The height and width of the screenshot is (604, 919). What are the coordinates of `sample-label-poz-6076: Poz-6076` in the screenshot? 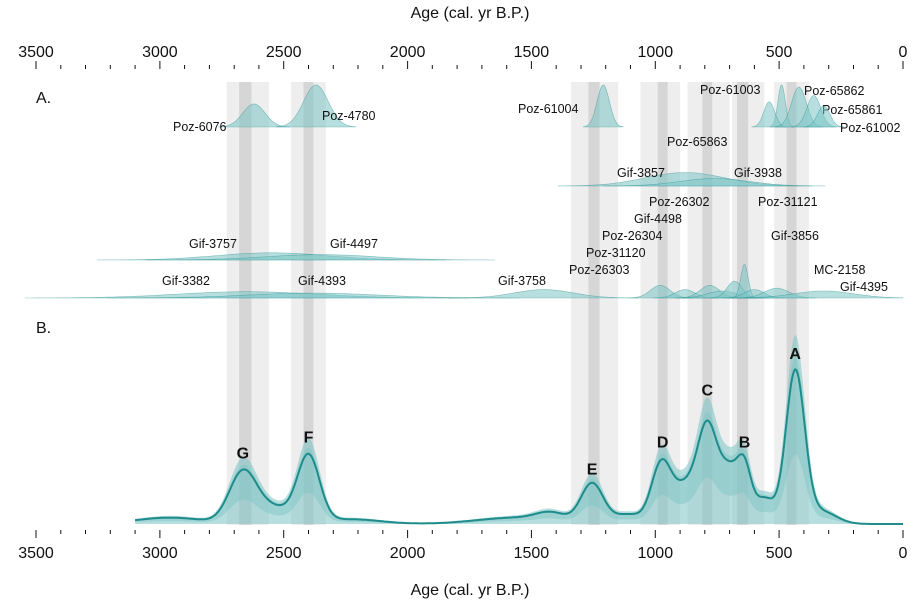 It's located at (200, 127).